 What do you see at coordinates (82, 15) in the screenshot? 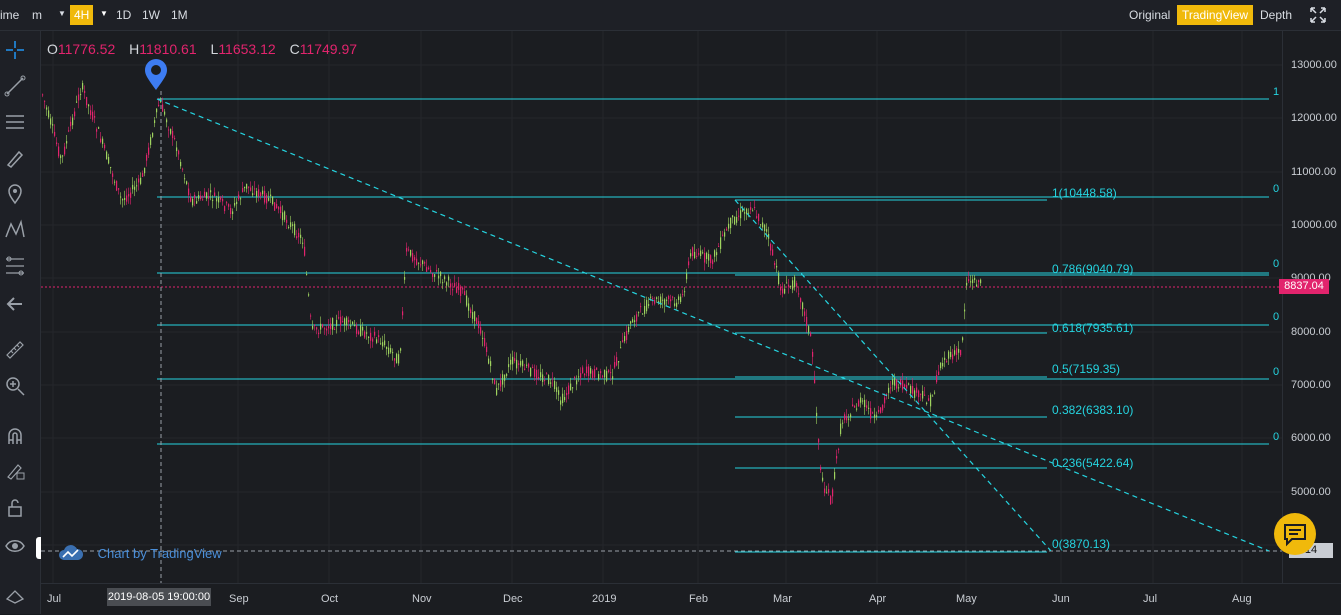
I see `interval-4h: 4H` at bounding box center [82, 15].